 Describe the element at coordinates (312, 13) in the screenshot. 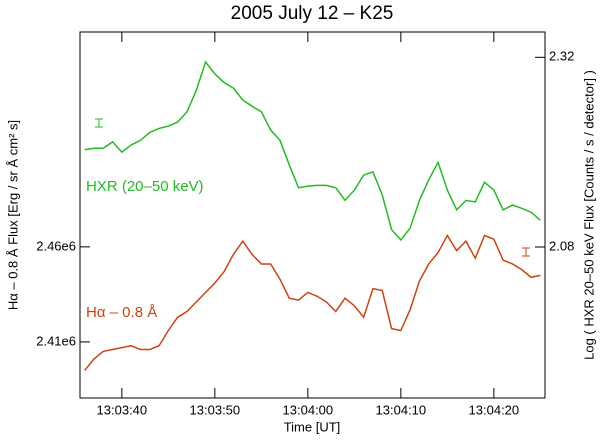

I see `chart-title: 2005 July 12 – K25` at that location.